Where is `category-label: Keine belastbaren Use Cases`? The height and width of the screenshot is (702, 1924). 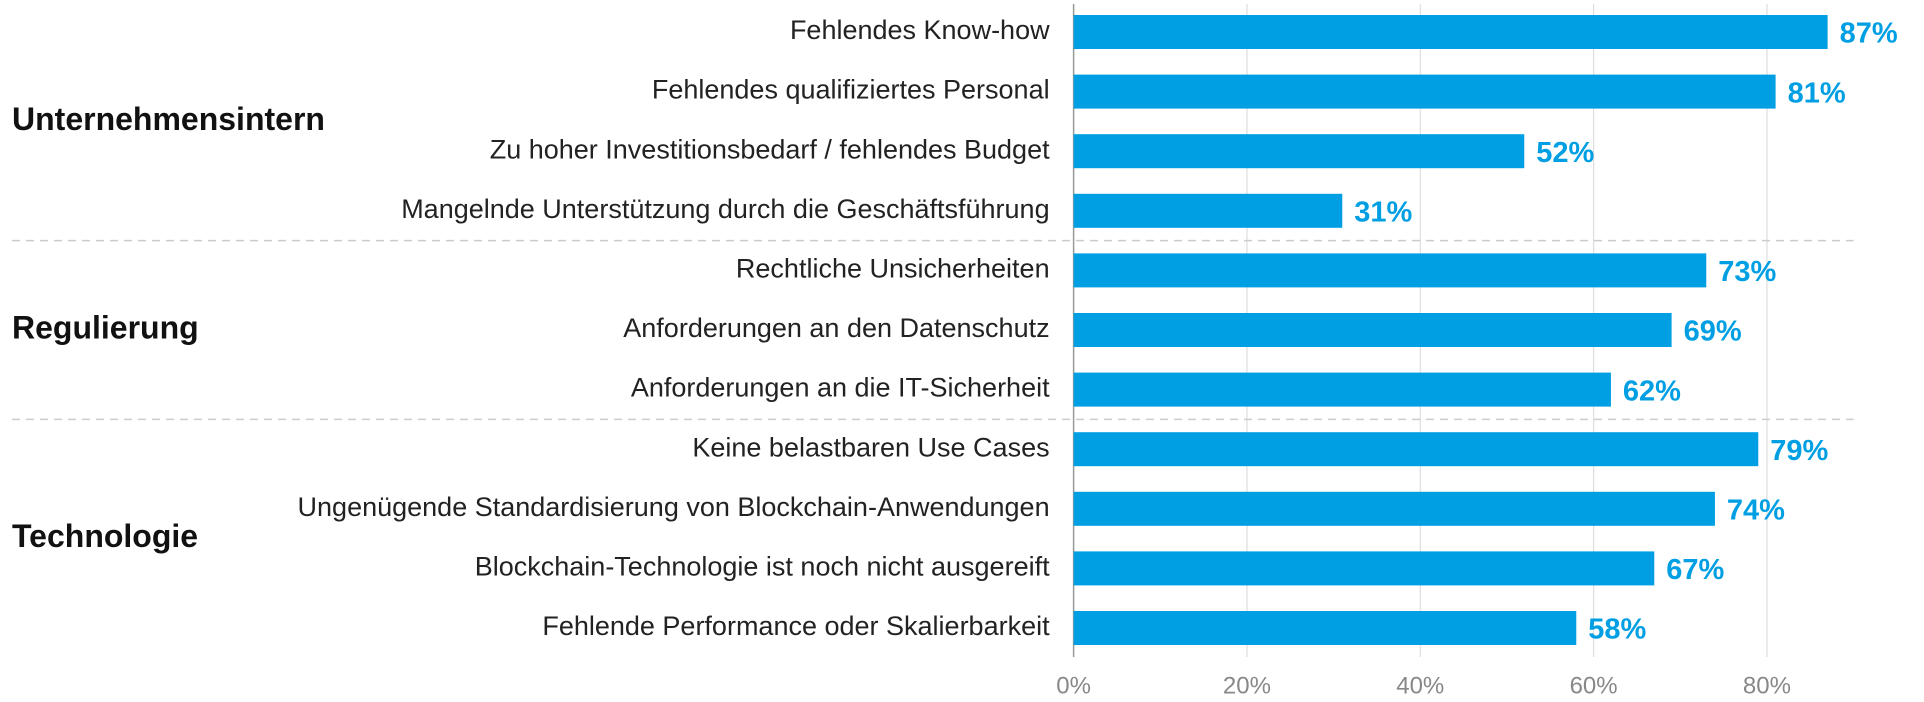
category-label: Keine belastbaren Use Cases is located at coordinates (870, 447).